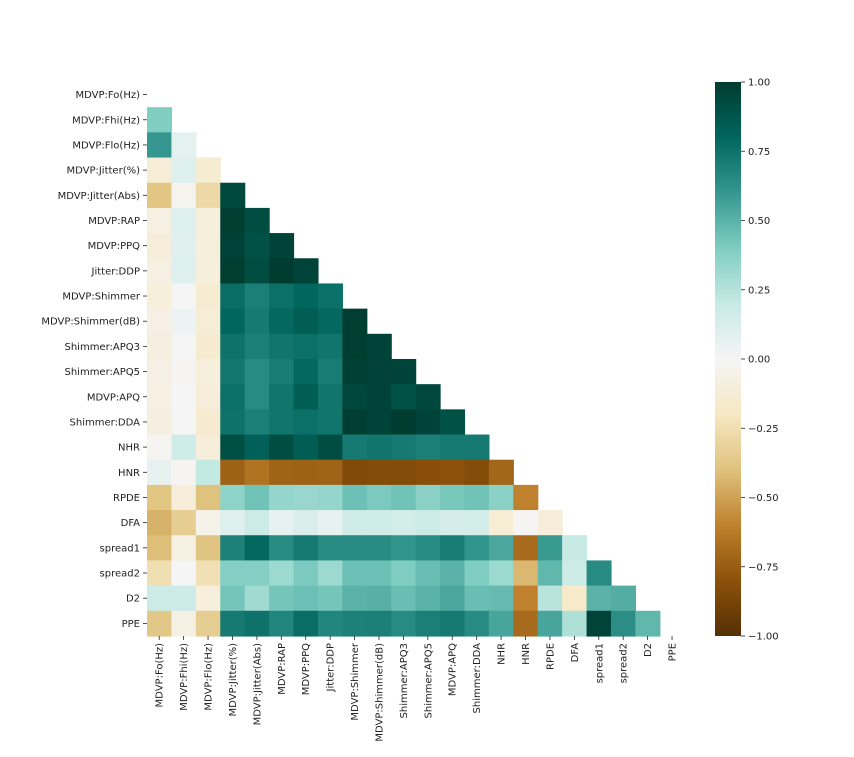 The height and width of the screenshot is (757, 854). I want to click on row-tick-label: MDVP:Jitter(Abs), so click(99, 196).